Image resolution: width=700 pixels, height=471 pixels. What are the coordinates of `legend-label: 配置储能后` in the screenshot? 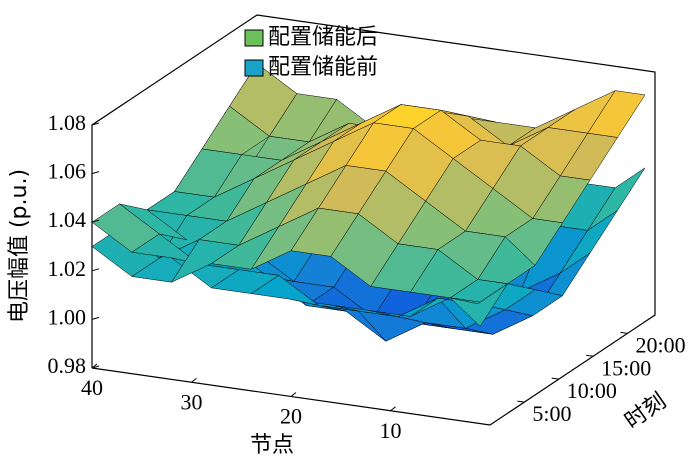 It's located at (323, 37).